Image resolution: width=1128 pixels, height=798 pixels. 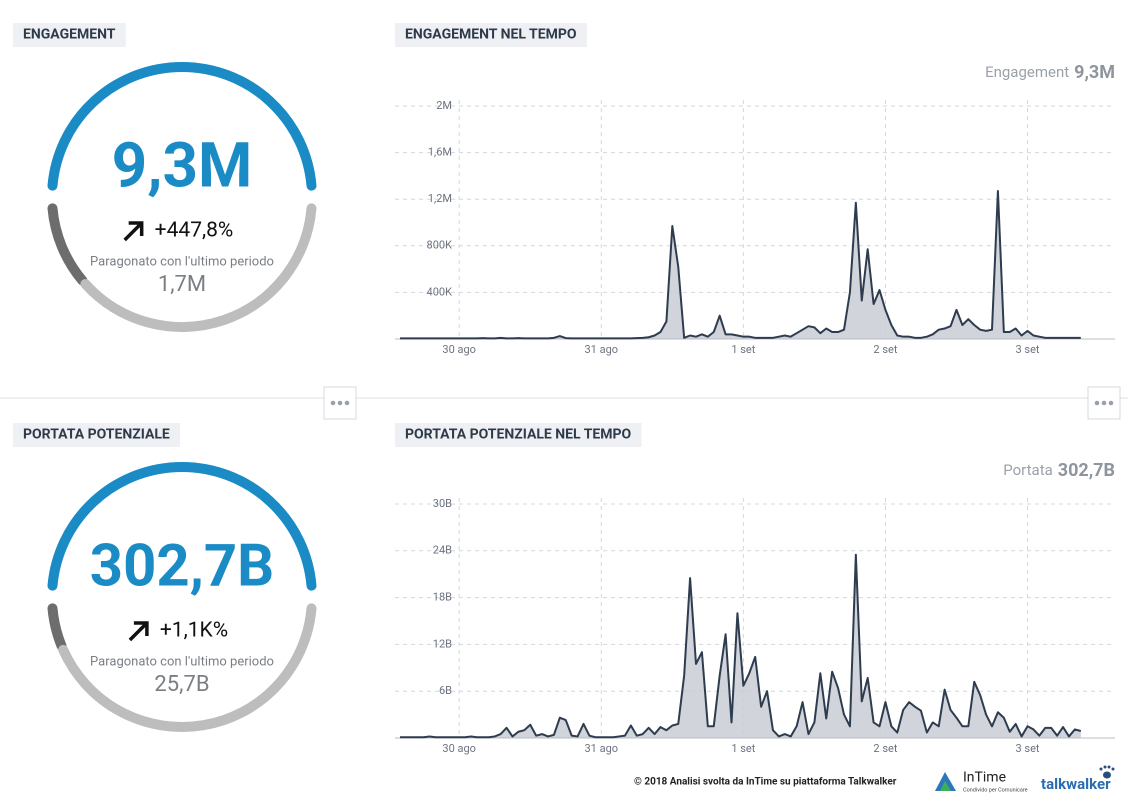 I want to click on intime-logo: InTime Condivido per Comunicare, so click(x=981, y=781).